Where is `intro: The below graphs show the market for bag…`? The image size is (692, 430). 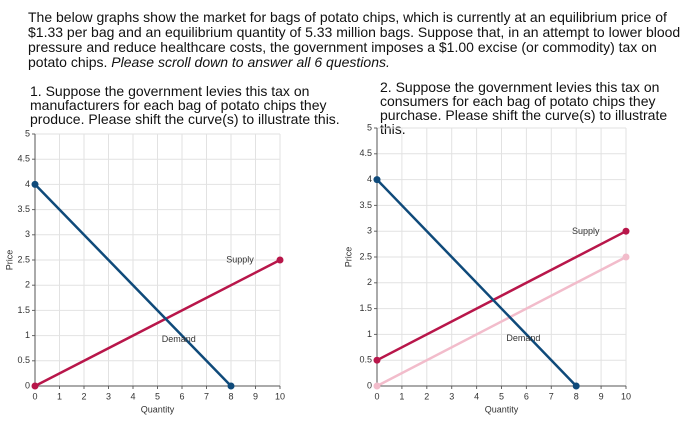 intro: The below graphs show the market for bag… is located at coordinates (358, 40).